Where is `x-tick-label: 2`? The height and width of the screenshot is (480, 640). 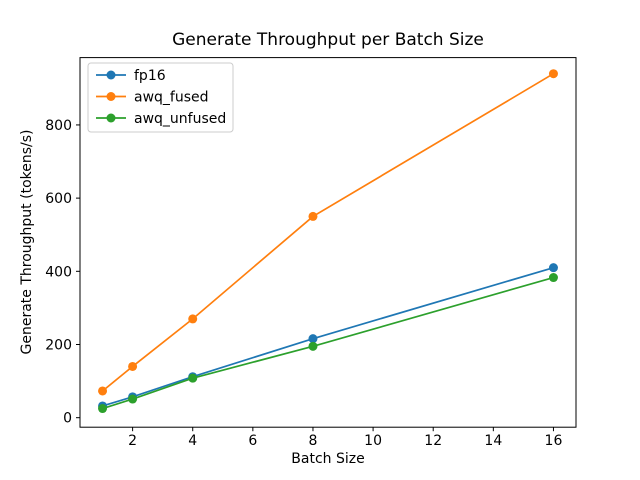 x-tick-label: 2 is located at coordinates (132, 441).